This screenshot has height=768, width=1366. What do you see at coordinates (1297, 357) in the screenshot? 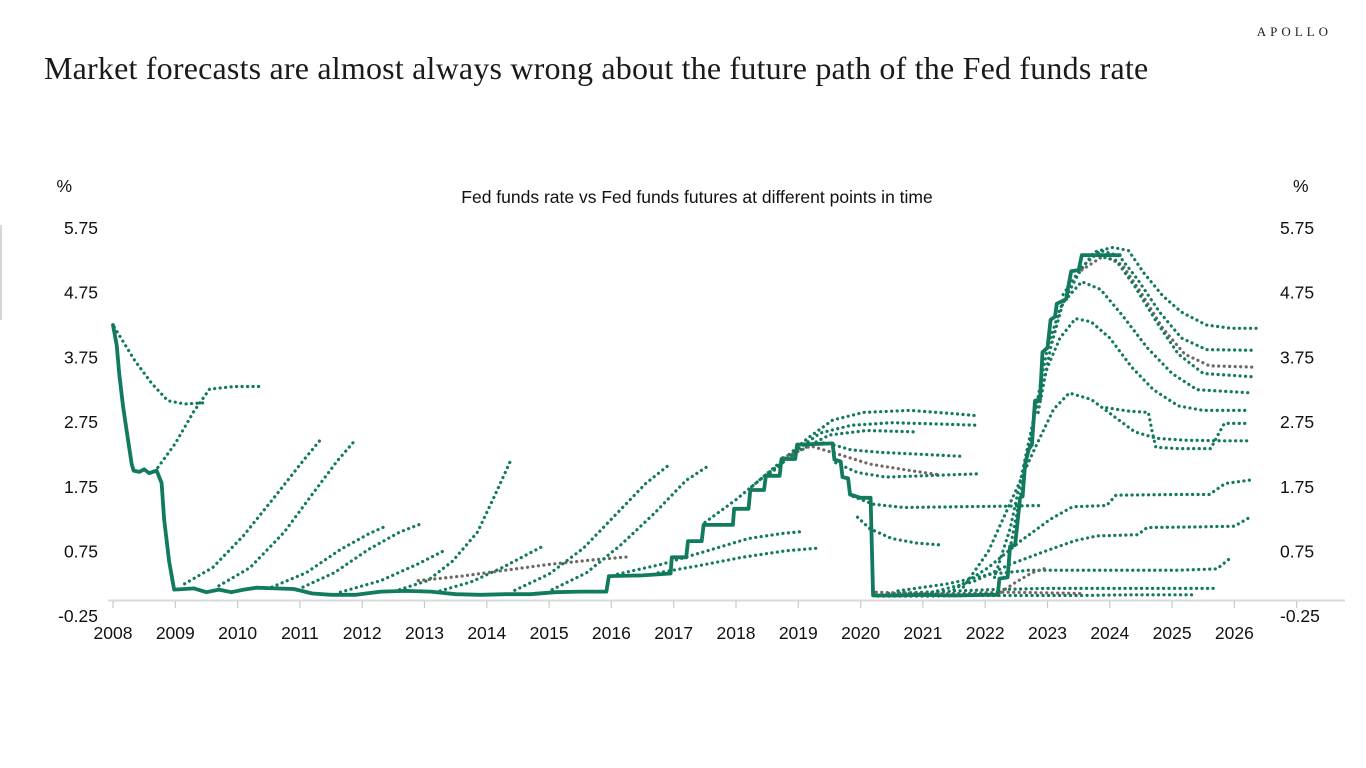
I see `y-axis-label-right: 3.75` at bounding box center [1297, 357].